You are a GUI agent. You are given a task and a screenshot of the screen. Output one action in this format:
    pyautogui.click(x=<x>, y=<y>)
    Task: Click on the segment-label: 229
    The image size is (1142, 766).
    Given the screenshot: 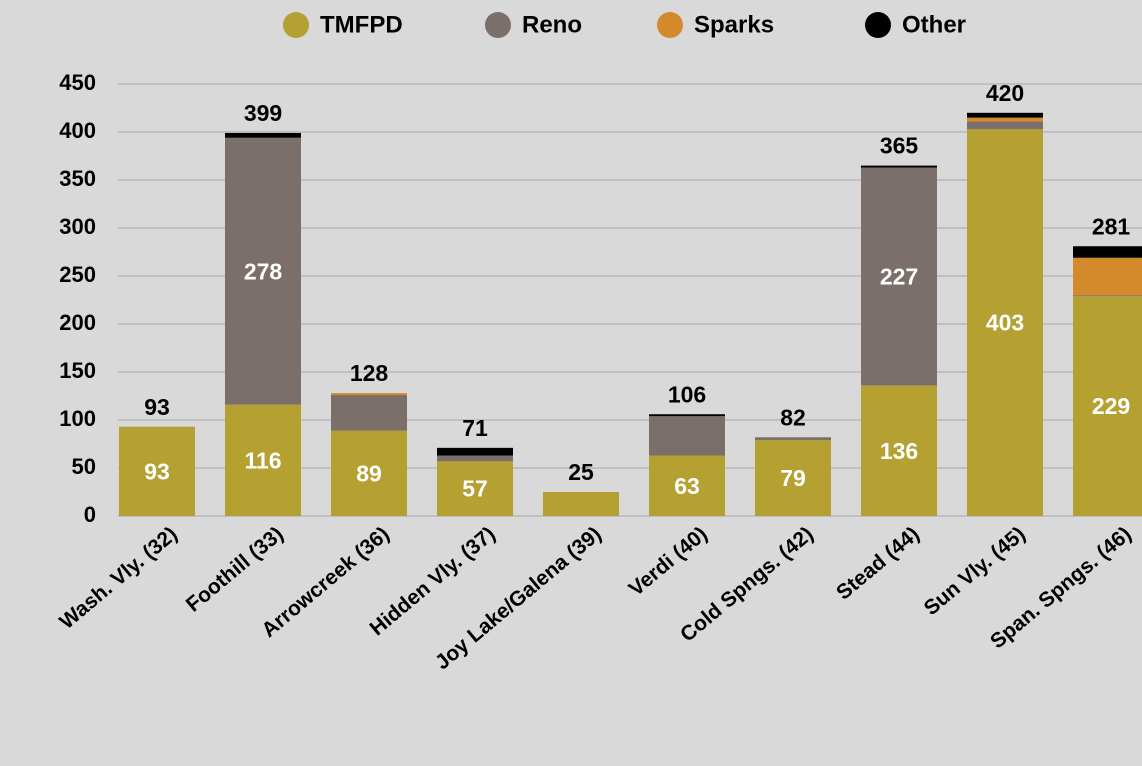 What is the action you would take?
    pyautogui.click(x=1111, y=406)
    